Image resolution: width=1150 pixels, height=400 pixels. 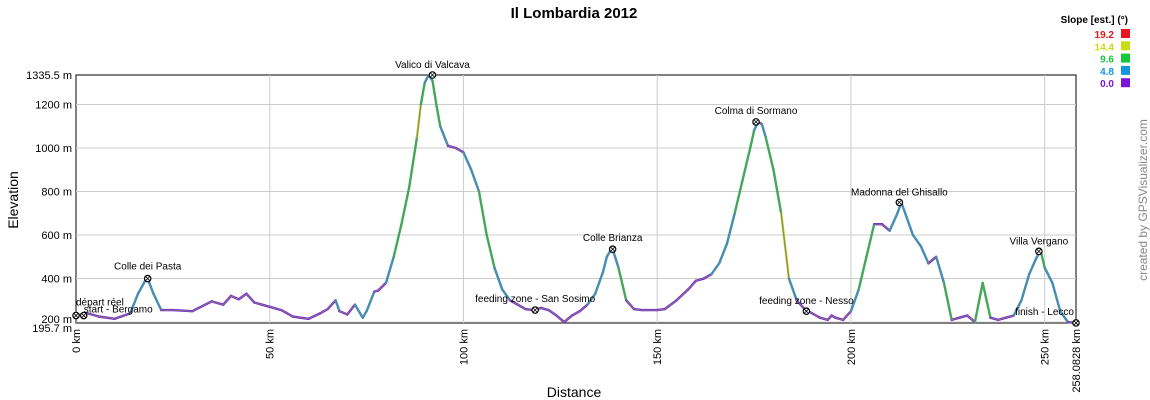 What do you see at coordinates (53, 105) in the screenshot?
I see `y-tick-label: 1200 m` at bounding box center [53, 105].